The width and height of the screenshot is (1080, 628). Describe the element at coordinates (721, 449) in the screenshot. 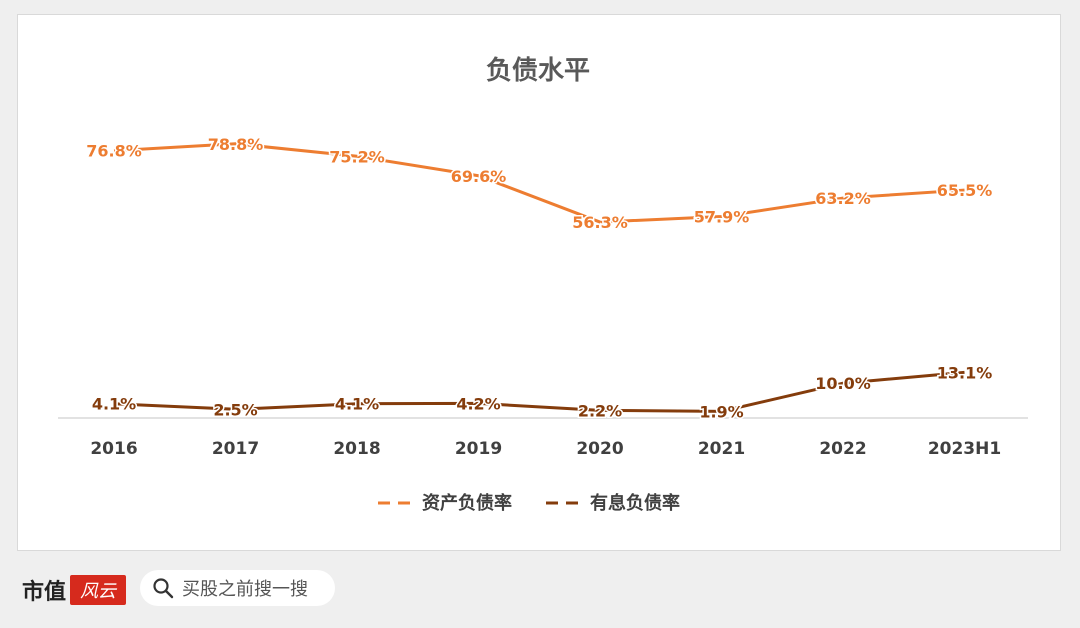

I see `x-tick-label: 2021` at that location.